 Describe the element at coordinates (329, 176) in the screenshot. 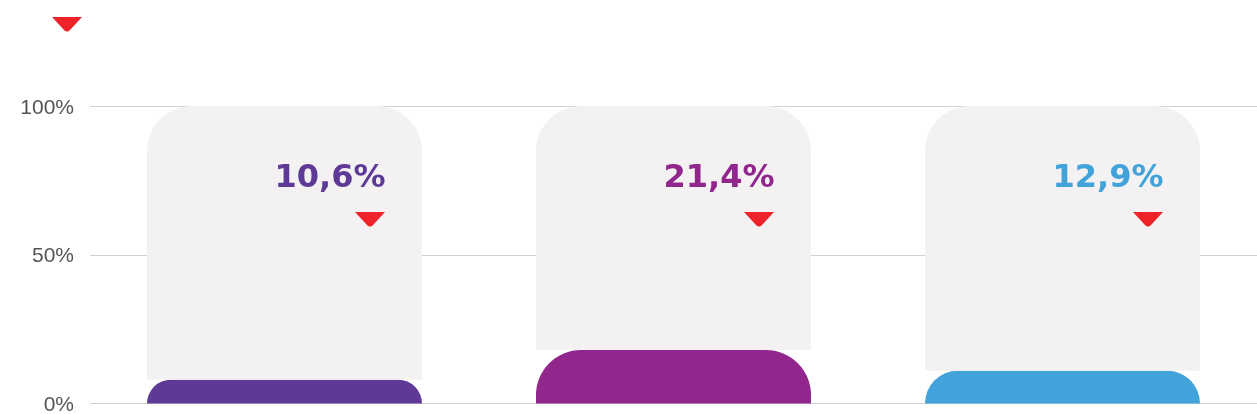

I see `annotation: 10,6%` at that location.